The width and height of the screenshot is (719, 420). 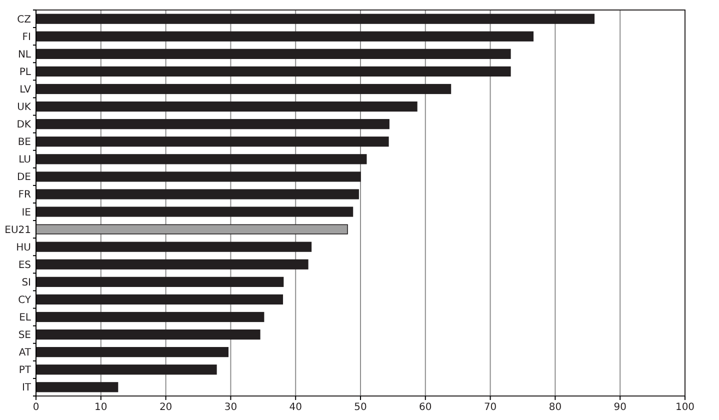 What do you see at coordinates (25, 318) in the screenshot?
I see `y-tick-label: EL` at bounding box center [25, 318].